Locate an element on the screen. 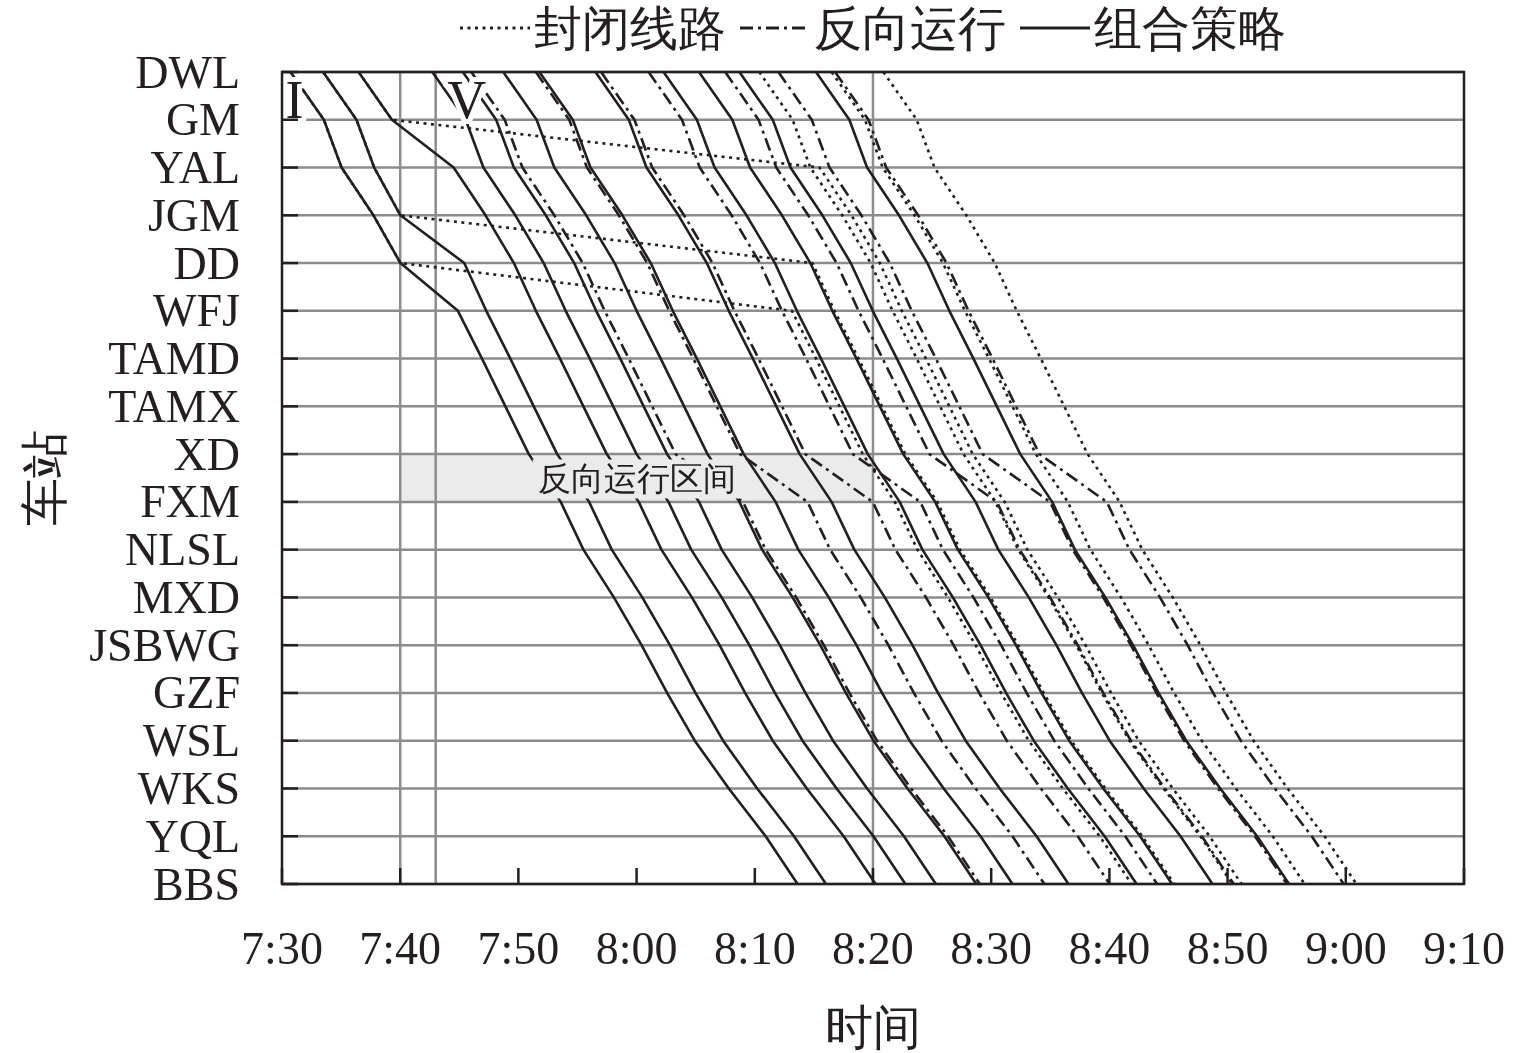 The height and width of the screenshot is (1053, 1535). legend-label: 反向运行 is located at coordinates (910, 28).